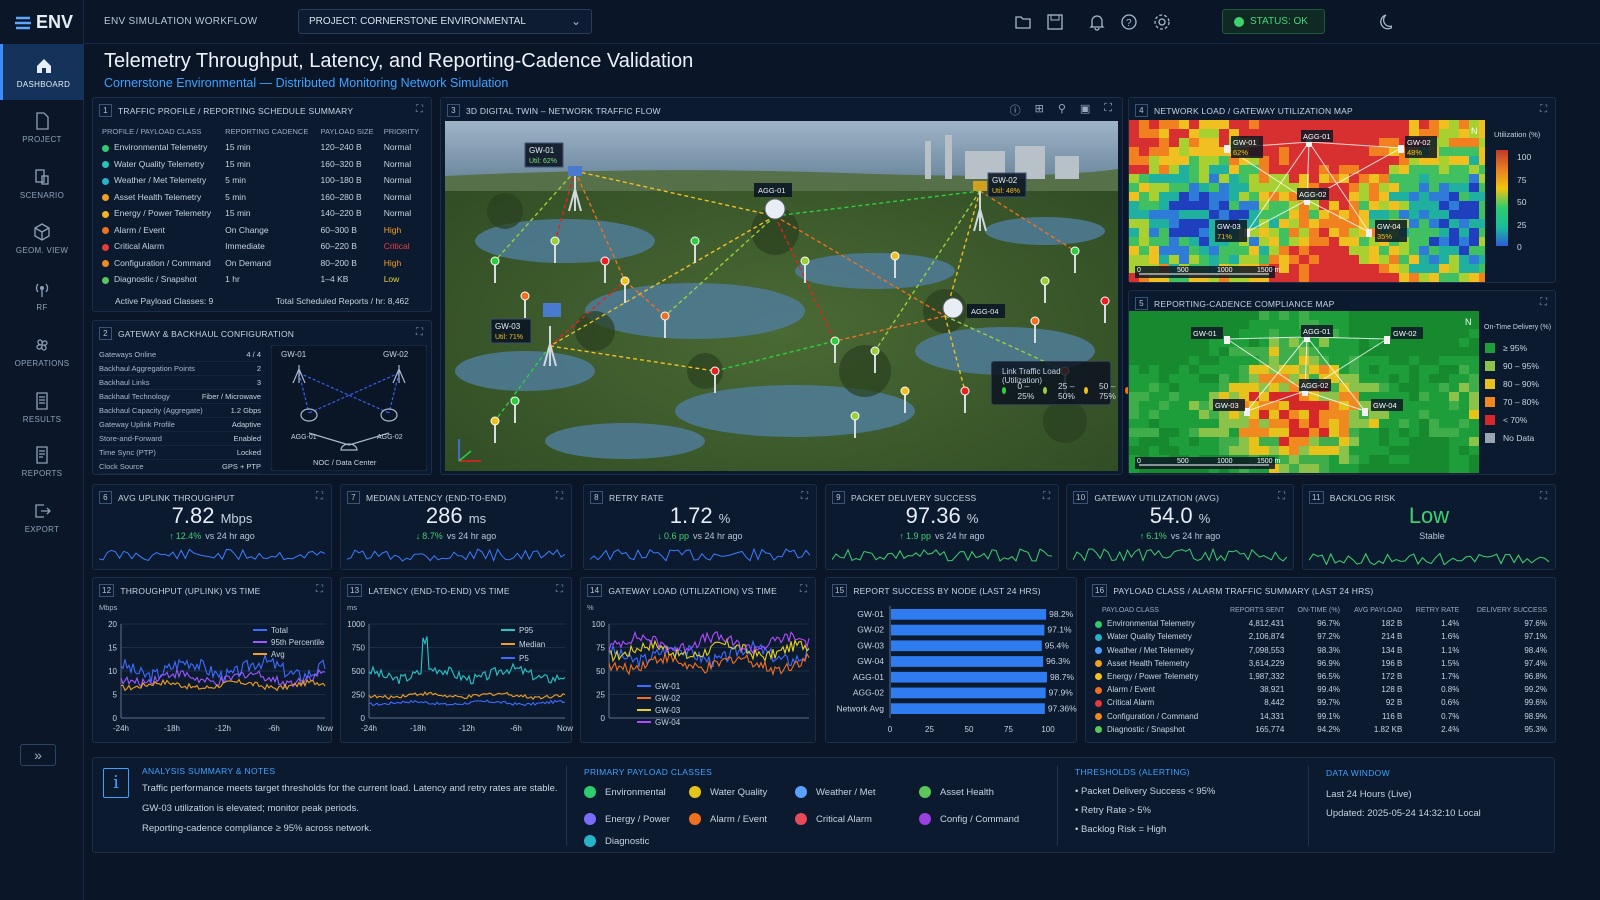 This screenshot has width=1600, height=900. I want to click on sidebar-item-results: RESULTS, so click(42, 407).